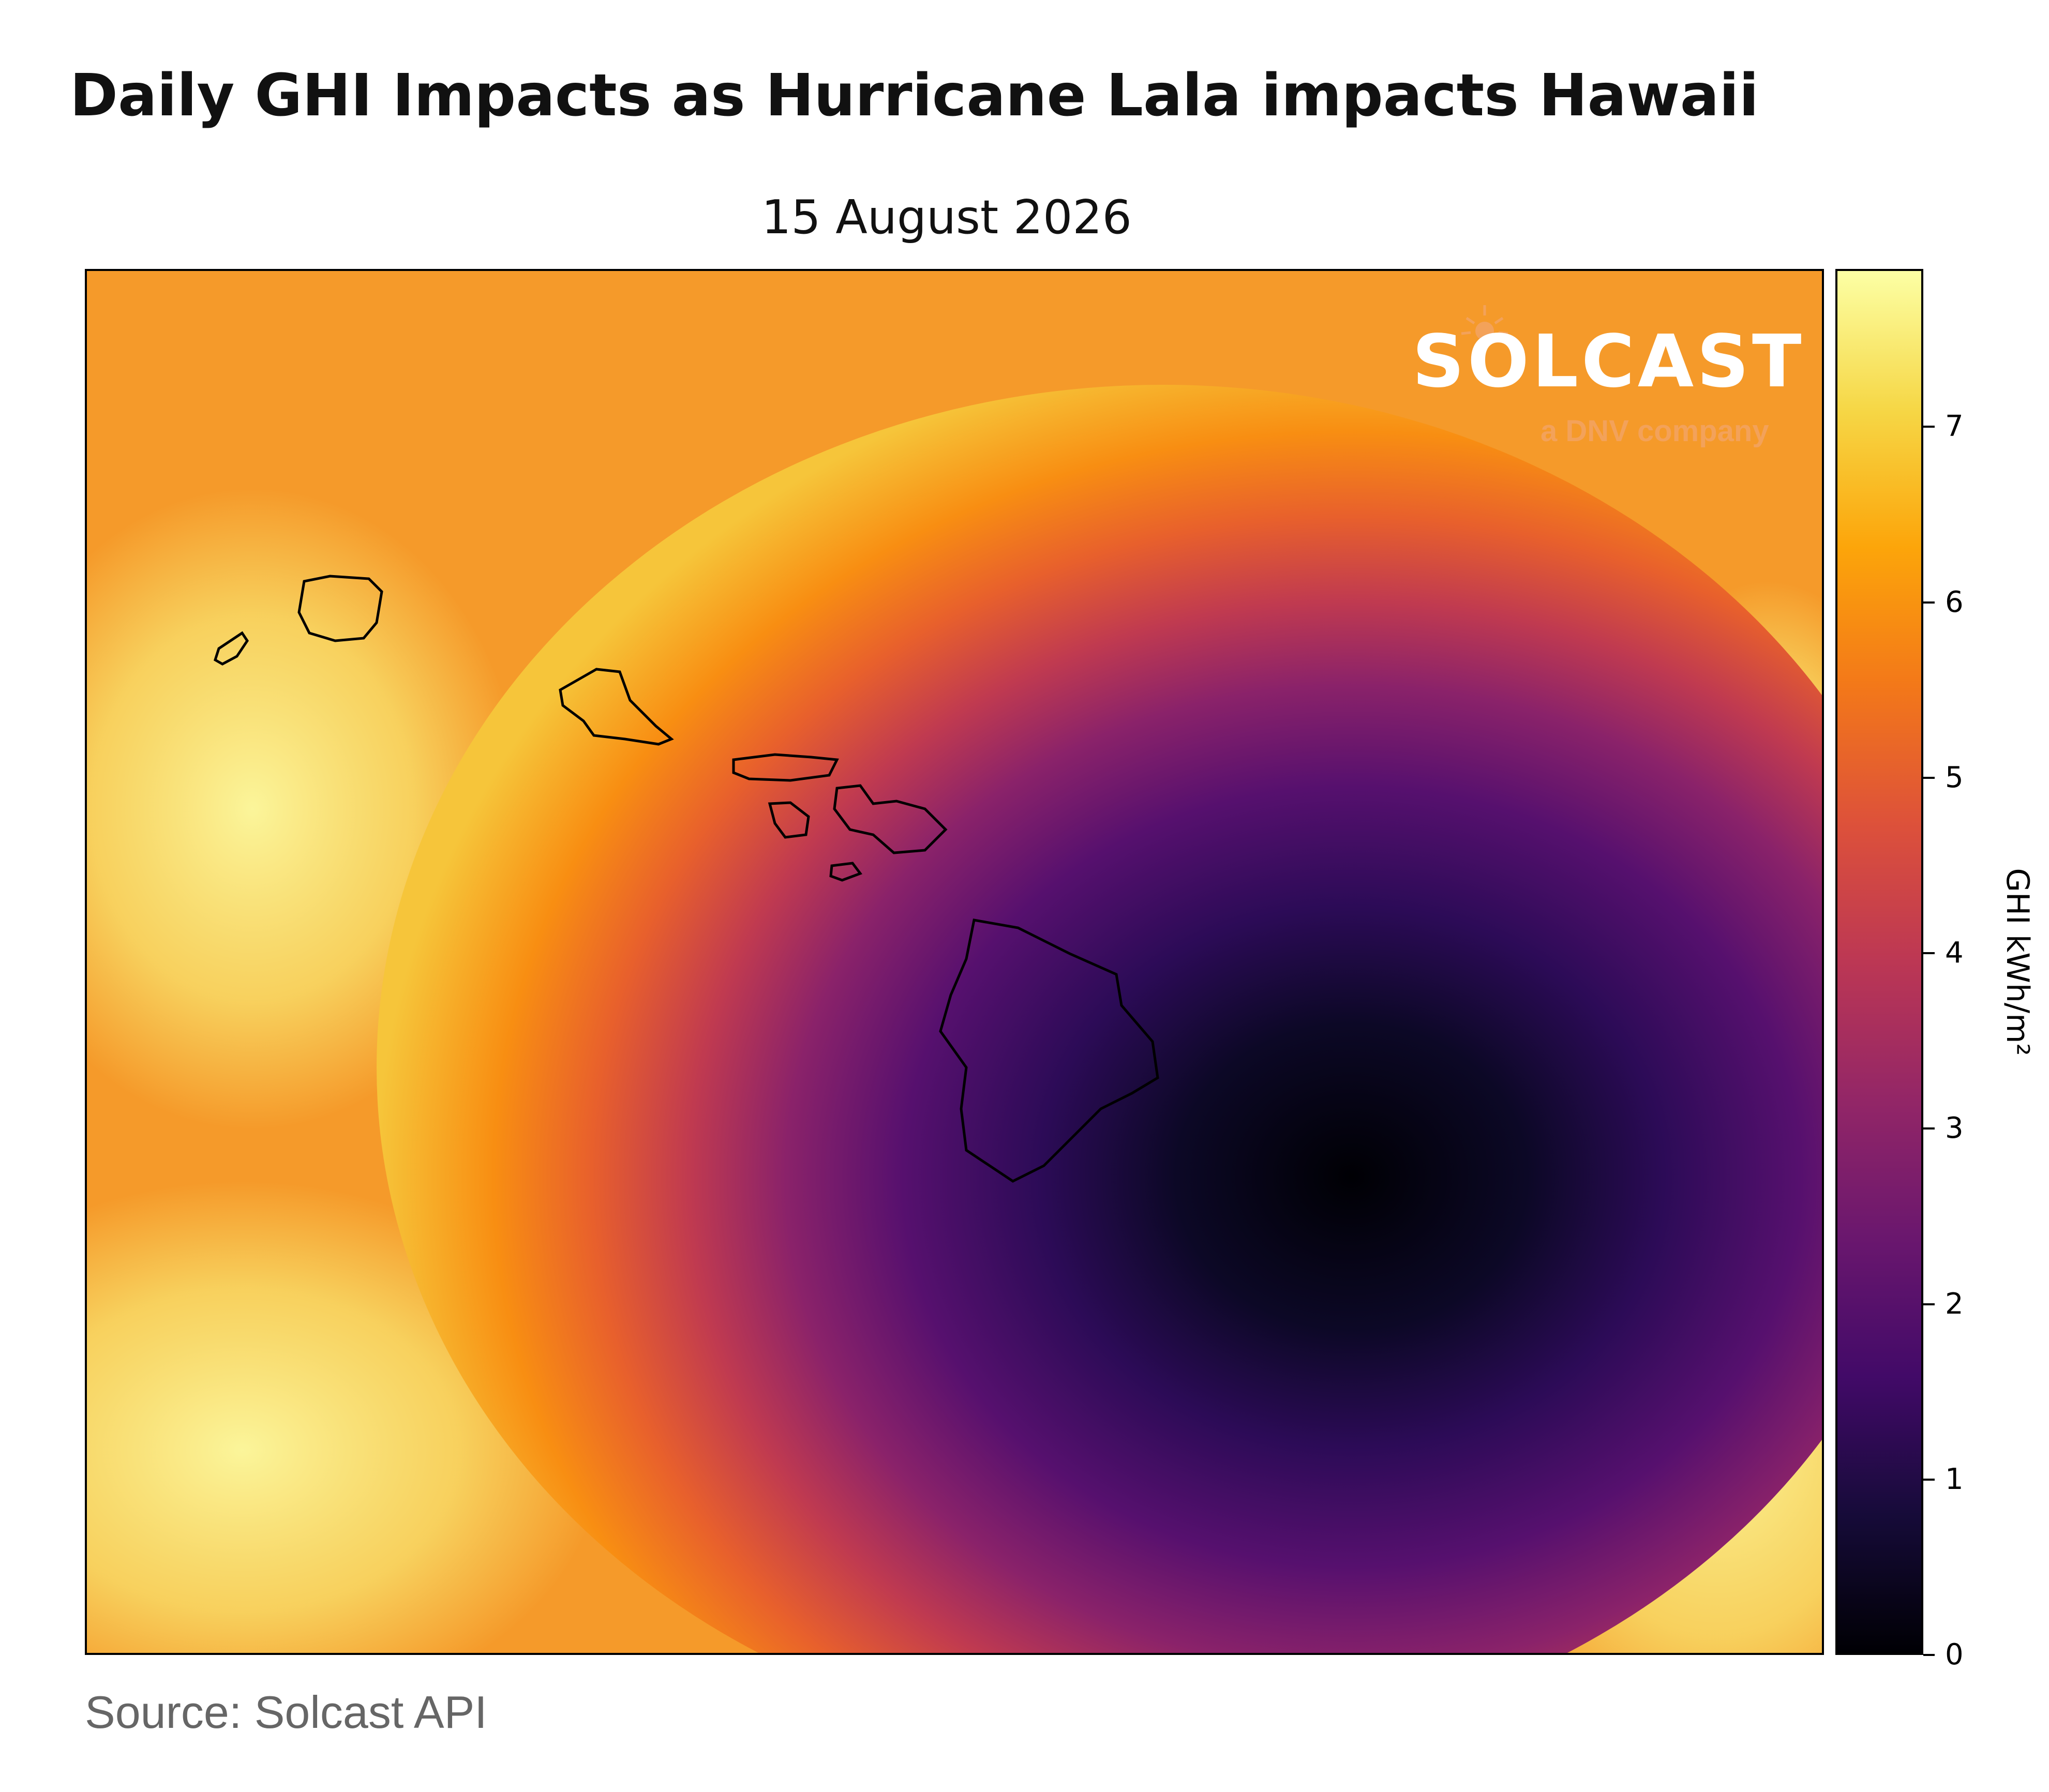  I want to click on island-lanai, so click(789, 820).